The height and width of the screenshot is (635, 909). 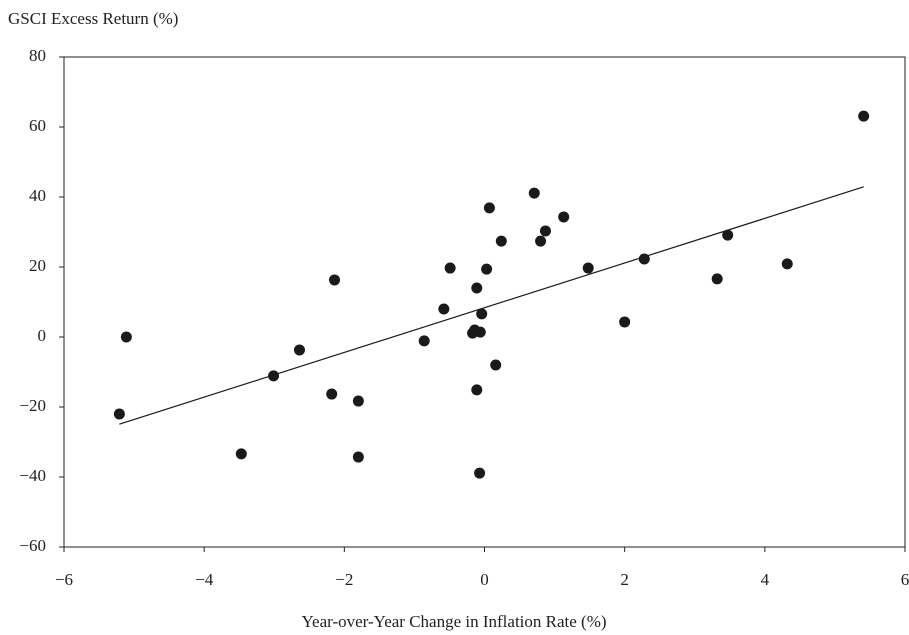 What do you see at coordinates (204, 579) in the screenshot?
I see `x-tick-label: −4` at bounding box center [204, 579].